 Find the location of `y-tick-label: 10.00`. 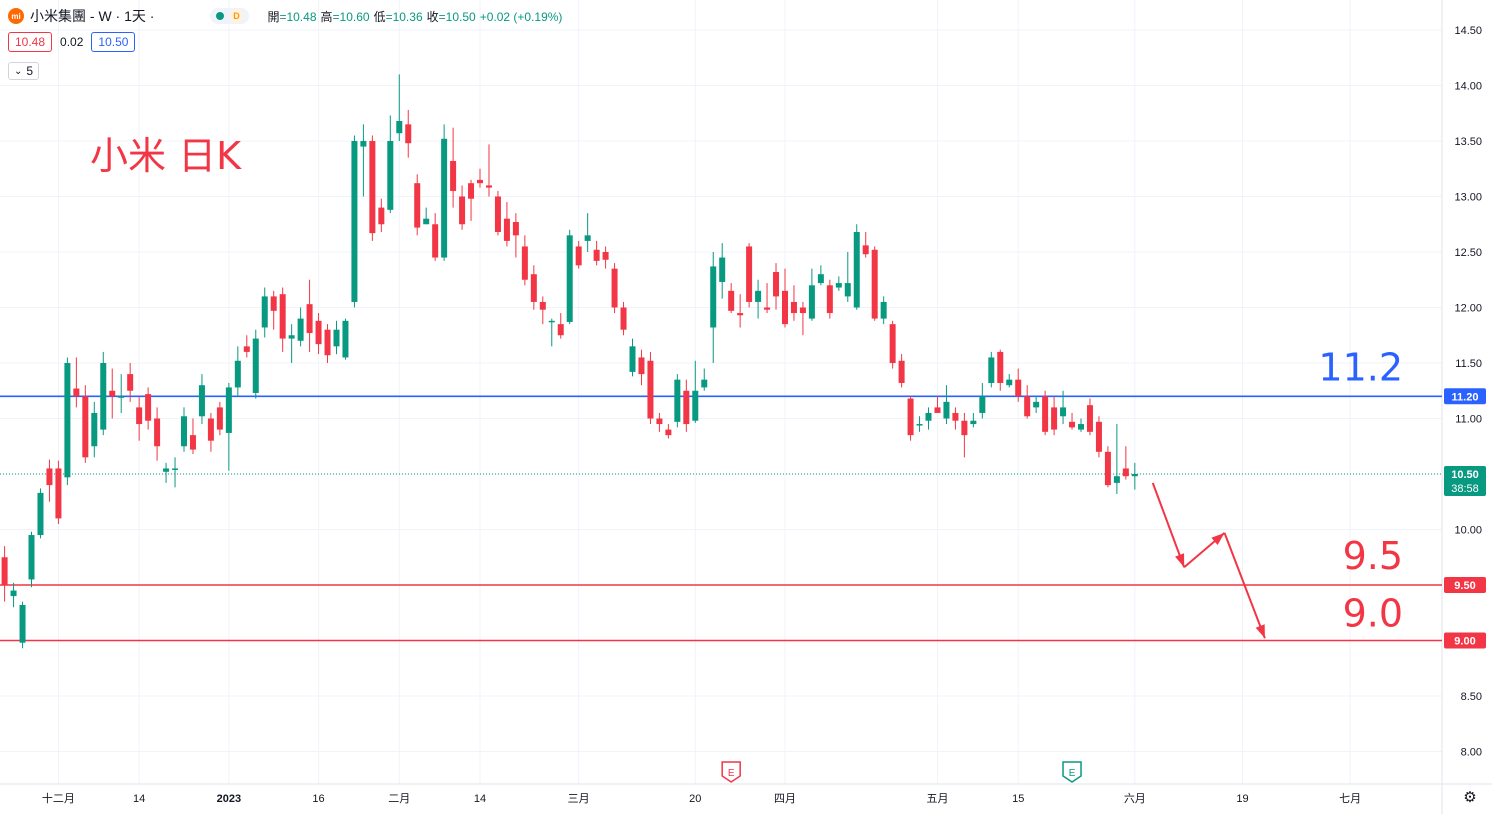

y-tick-label: 10.00 is located at coordinates (1468, 531).